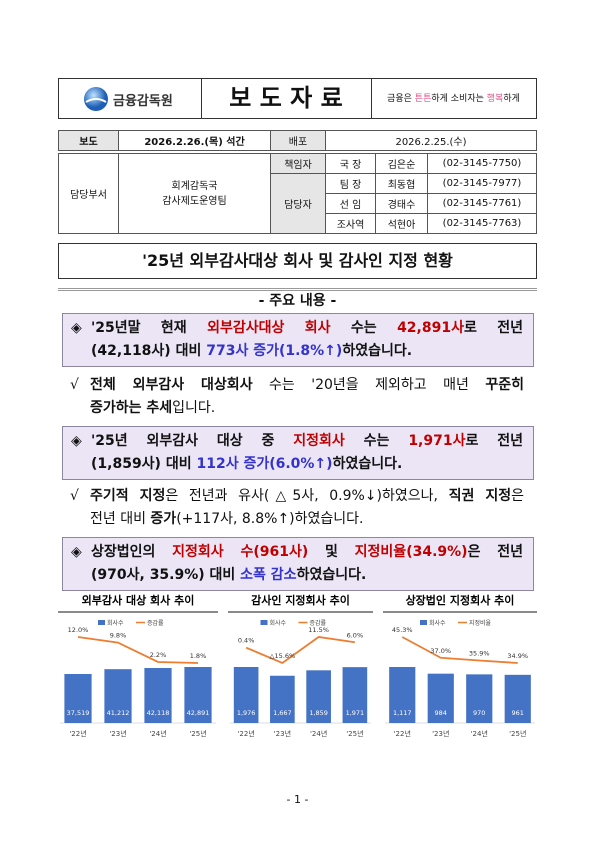 The width and height of the screenshot is (595, 841). What do you see at coordinates (482, 163) in the screenshot?
I see `cell: (02-3145-7750)` at bounding box center [482, 163].